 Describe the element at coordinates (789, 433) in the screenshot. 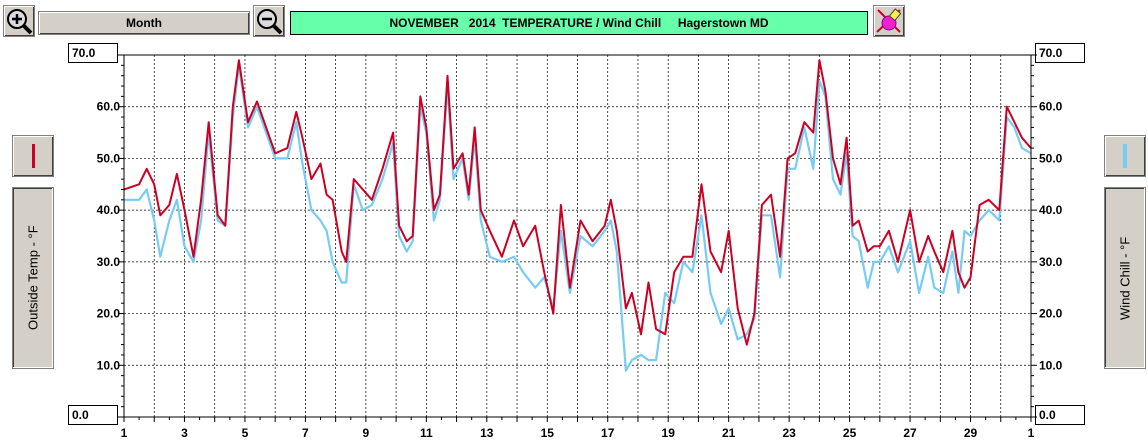

I see `x-tick-label: 23` at that location.